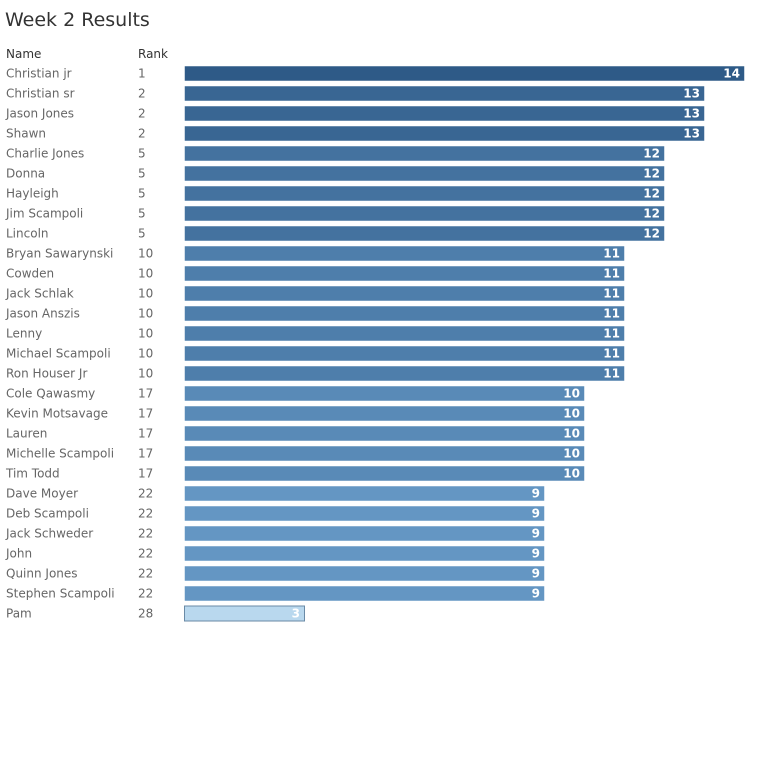 The width and height of the screenshot is (784, 784). I want to click on row-name-label: Quinn Jones, so click(42, 574).